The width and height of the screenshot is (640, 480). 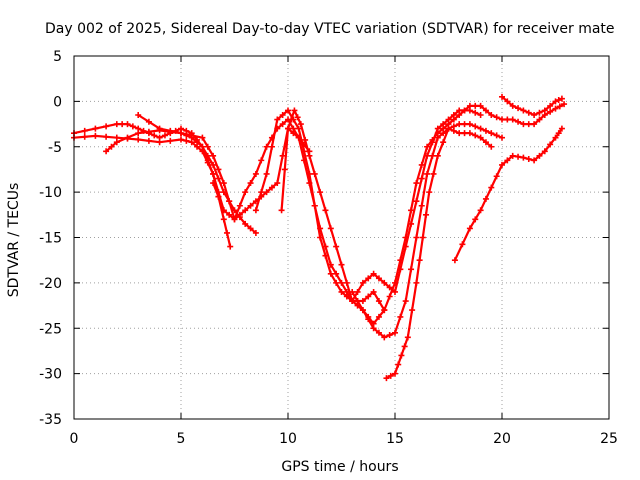 I want to click on y-tick-label: -30, so click(x=50, y=375).